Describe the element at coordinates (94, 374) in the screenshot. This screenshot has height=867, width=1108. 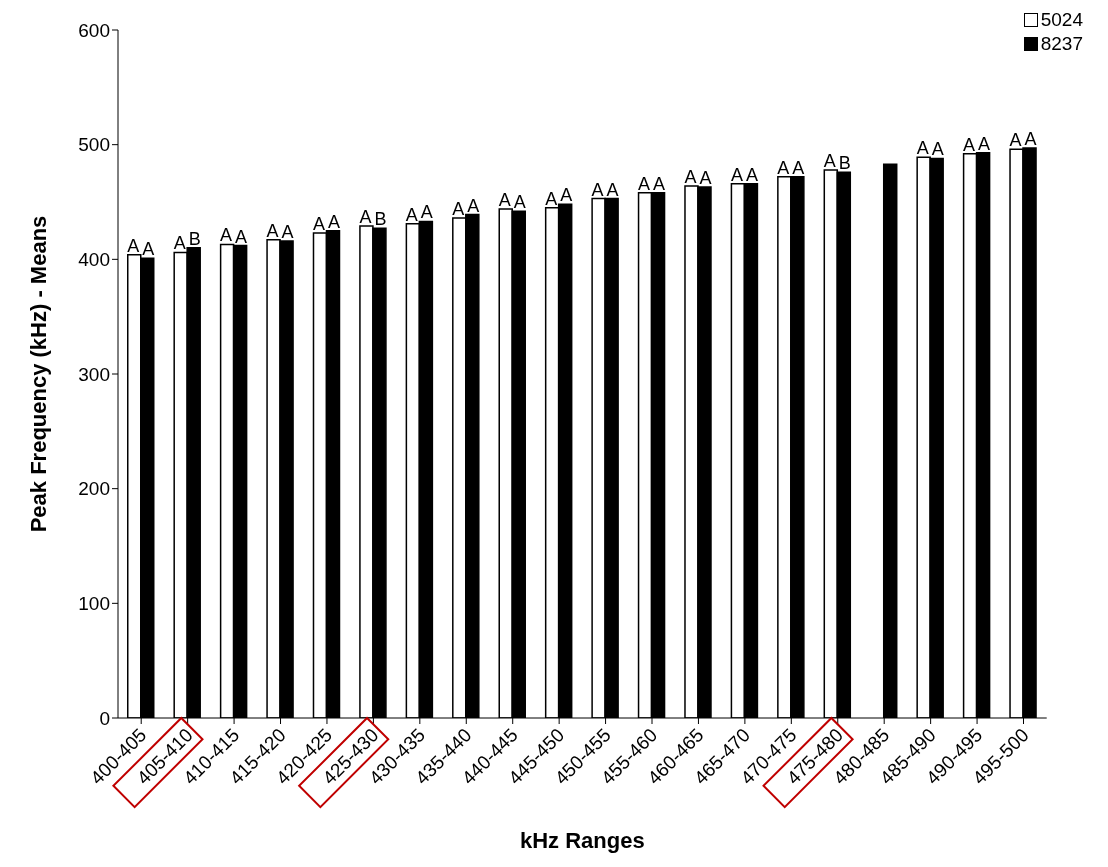
I see `y-tick-label: 300` at that location.